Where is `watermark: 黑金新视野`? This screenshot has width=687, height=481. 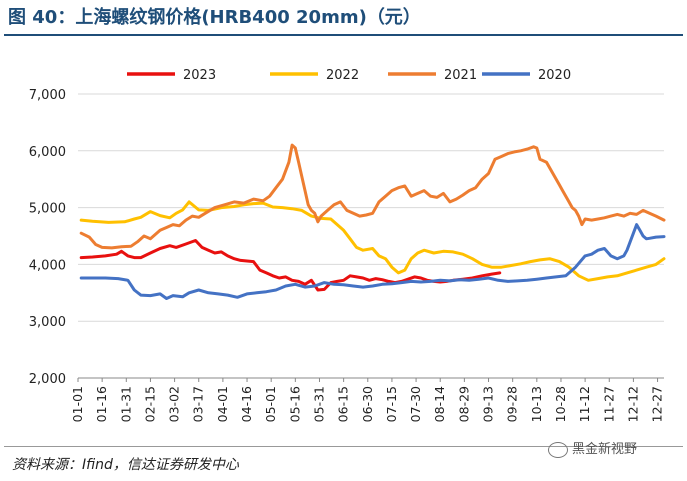
watermark: 黑金新视野 is located at coordinates (592, 448).